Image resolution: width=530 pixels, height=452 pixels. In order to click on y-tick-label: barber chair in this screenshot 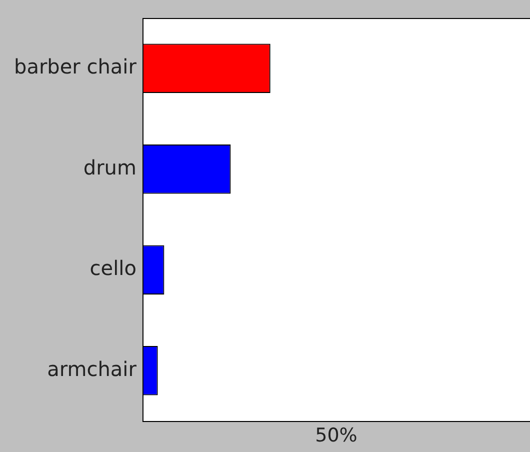, I will do `click(76, 66)`.